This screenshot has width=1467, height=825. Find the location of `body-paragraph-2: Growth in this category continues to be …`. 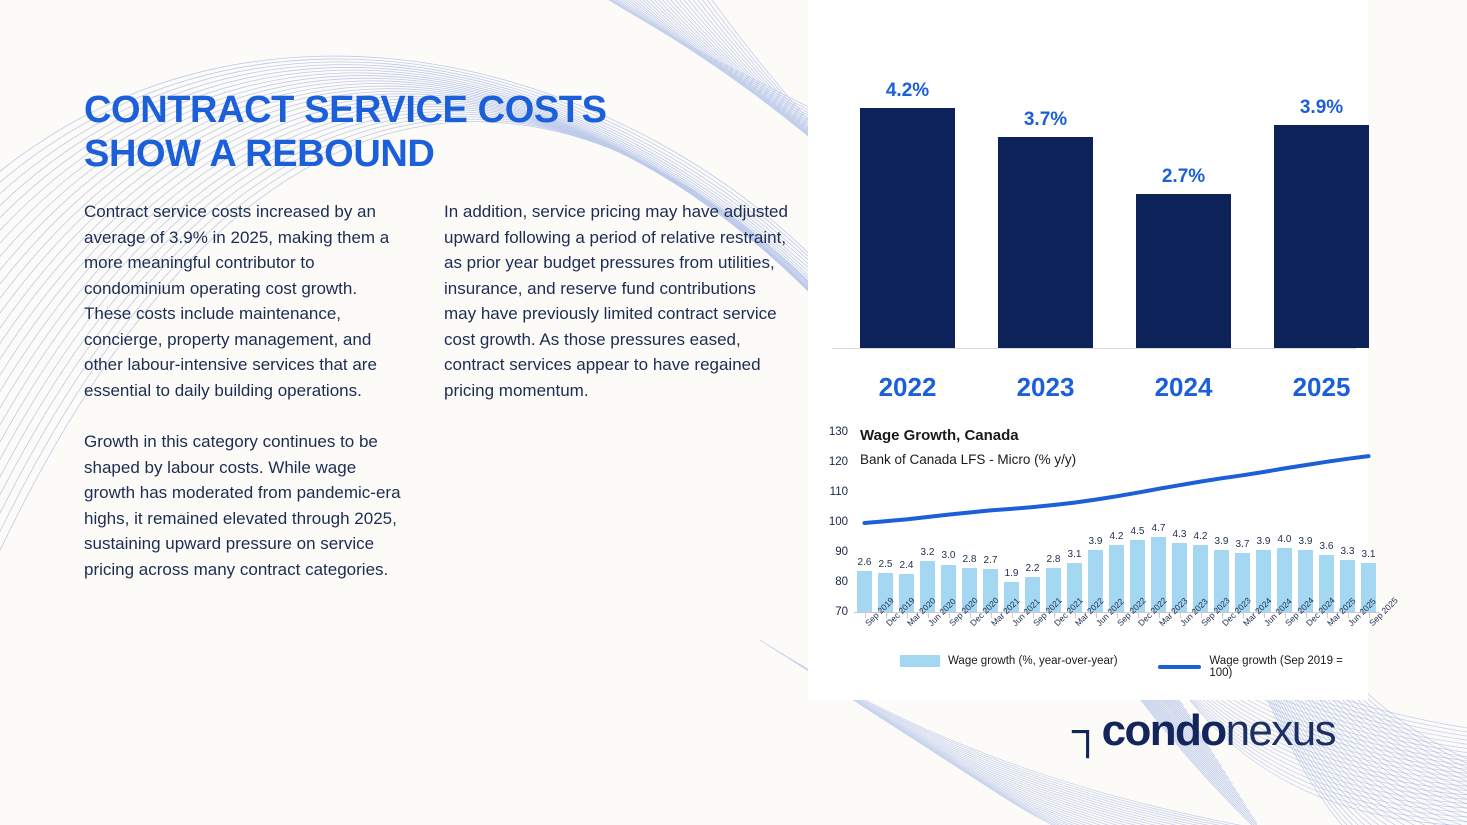

body-paragraph-2: Growth in this category continues to be … is located at coordinates (242, 505).